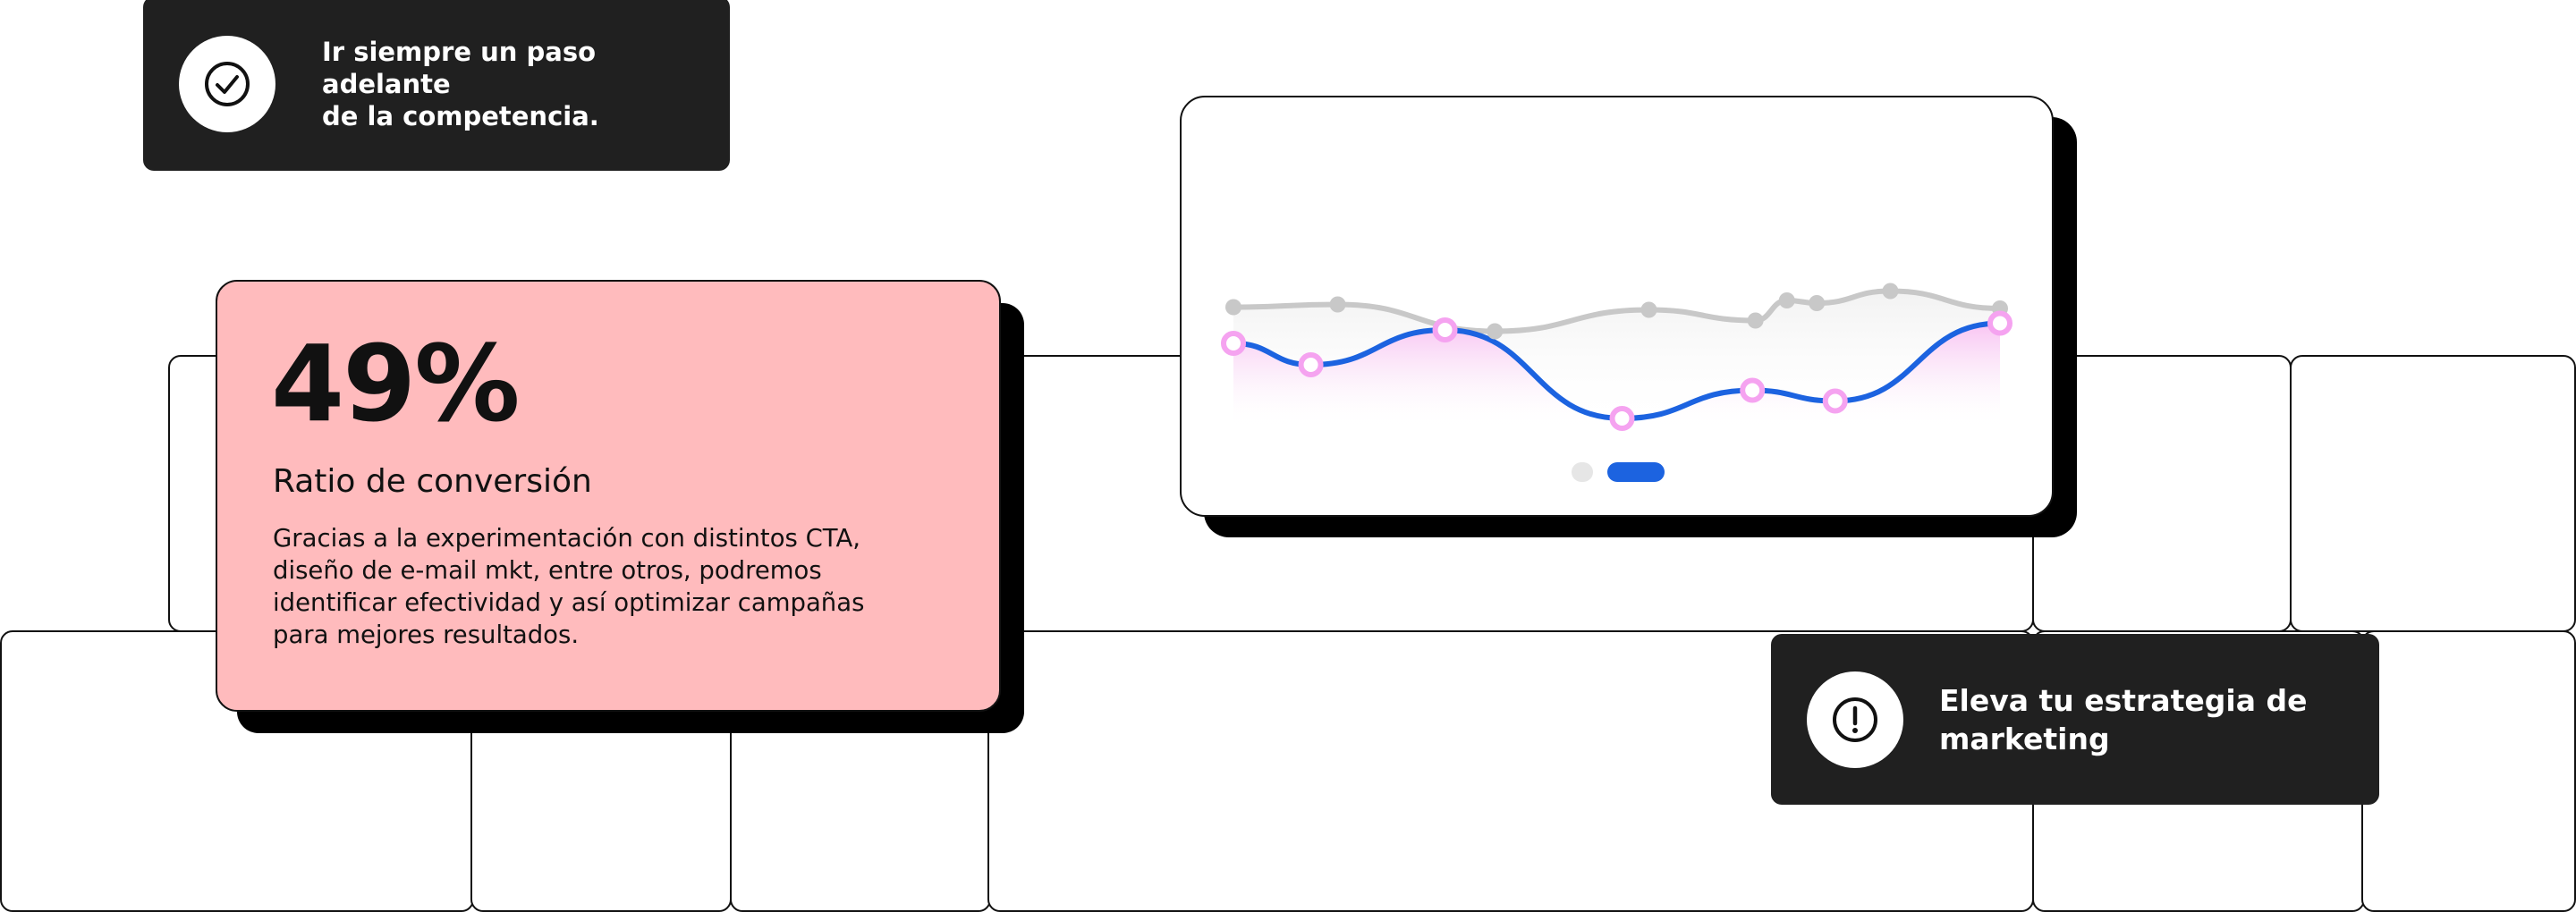 The width and height of the screenshot is (2576, 912). What do you see at coordinates (2123, 700) in the screenshot?
I see `notification-line: Eleva tu estrategia de` at bounding box center [2123, 700].